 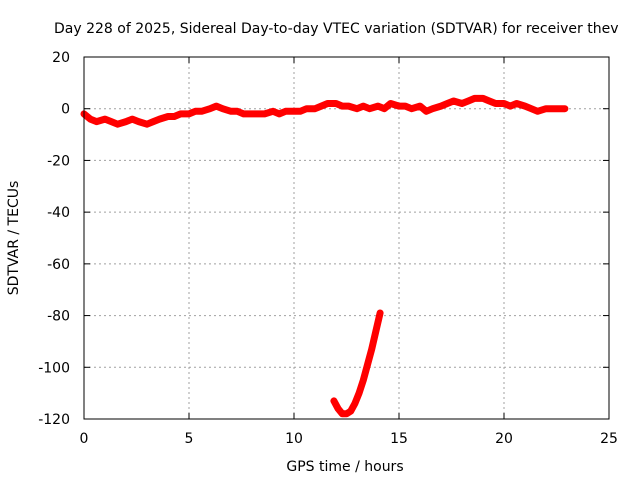 What do you see at coordinates (294, 439) in the screenshot?
I see `x-tick-label: 10` at bounding box center [294, 439].